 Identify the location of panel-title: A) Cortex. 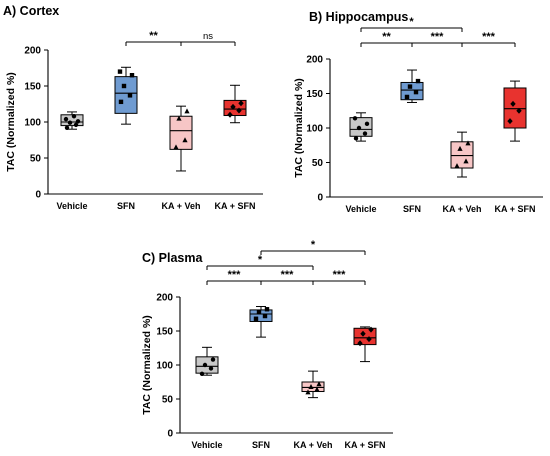
(31, 11).